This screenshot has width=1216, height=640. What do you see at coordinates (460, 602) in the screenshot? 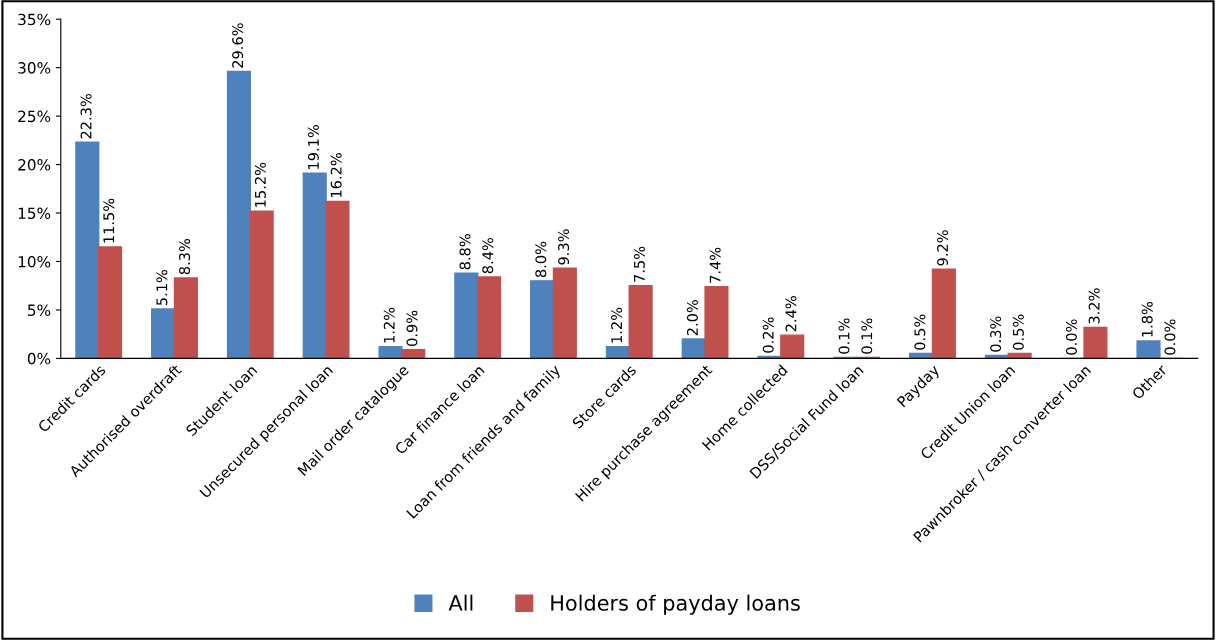
I see `legend-label: All` at bounding box center [460, 602].